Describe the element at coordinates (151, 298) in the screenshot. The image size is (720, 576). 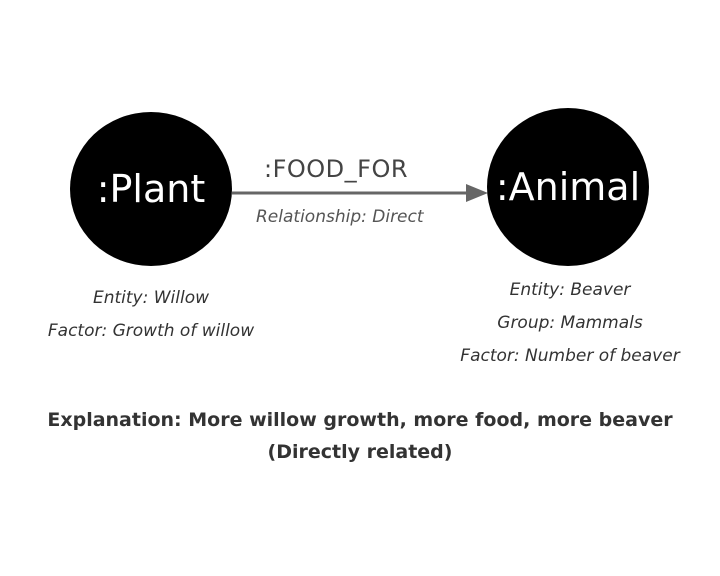
I see `plant-property-entity: Entity: Willow` at that location.